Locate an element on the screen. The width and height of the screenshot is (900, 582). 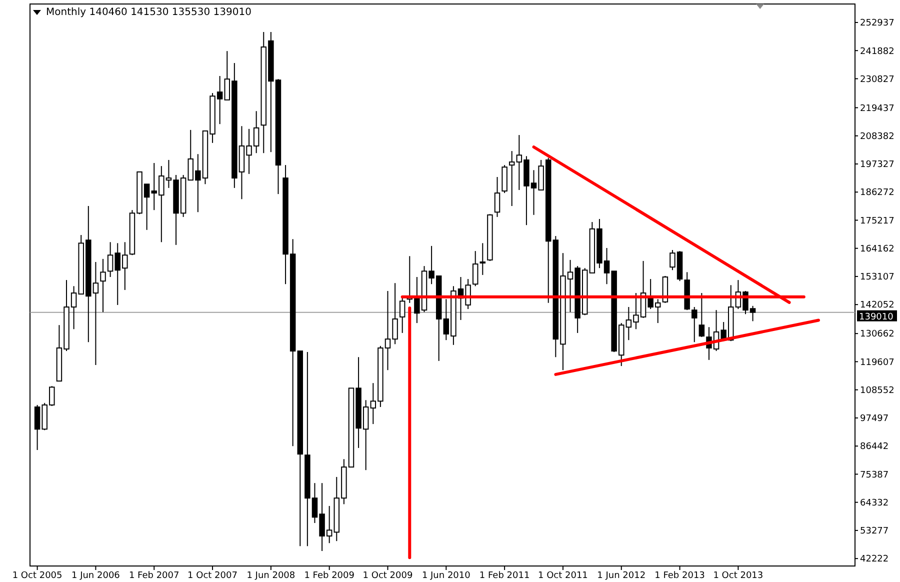
x-tick-label: 1 Feb 2007 is located at coordinates (154, 576).